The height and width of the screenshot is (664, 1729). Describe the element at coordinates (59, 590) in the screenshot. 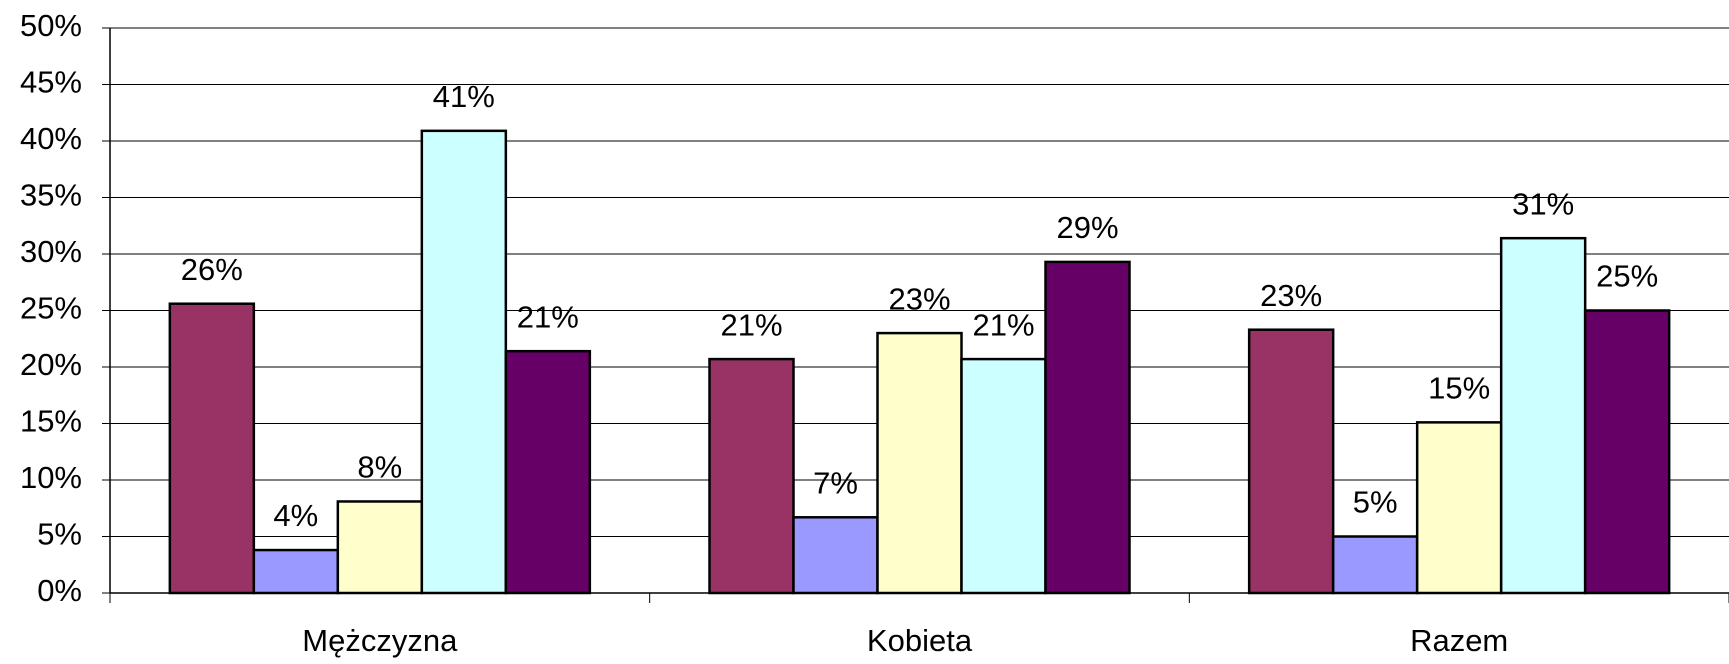

I see `y-tick-label: 0%` at that location.